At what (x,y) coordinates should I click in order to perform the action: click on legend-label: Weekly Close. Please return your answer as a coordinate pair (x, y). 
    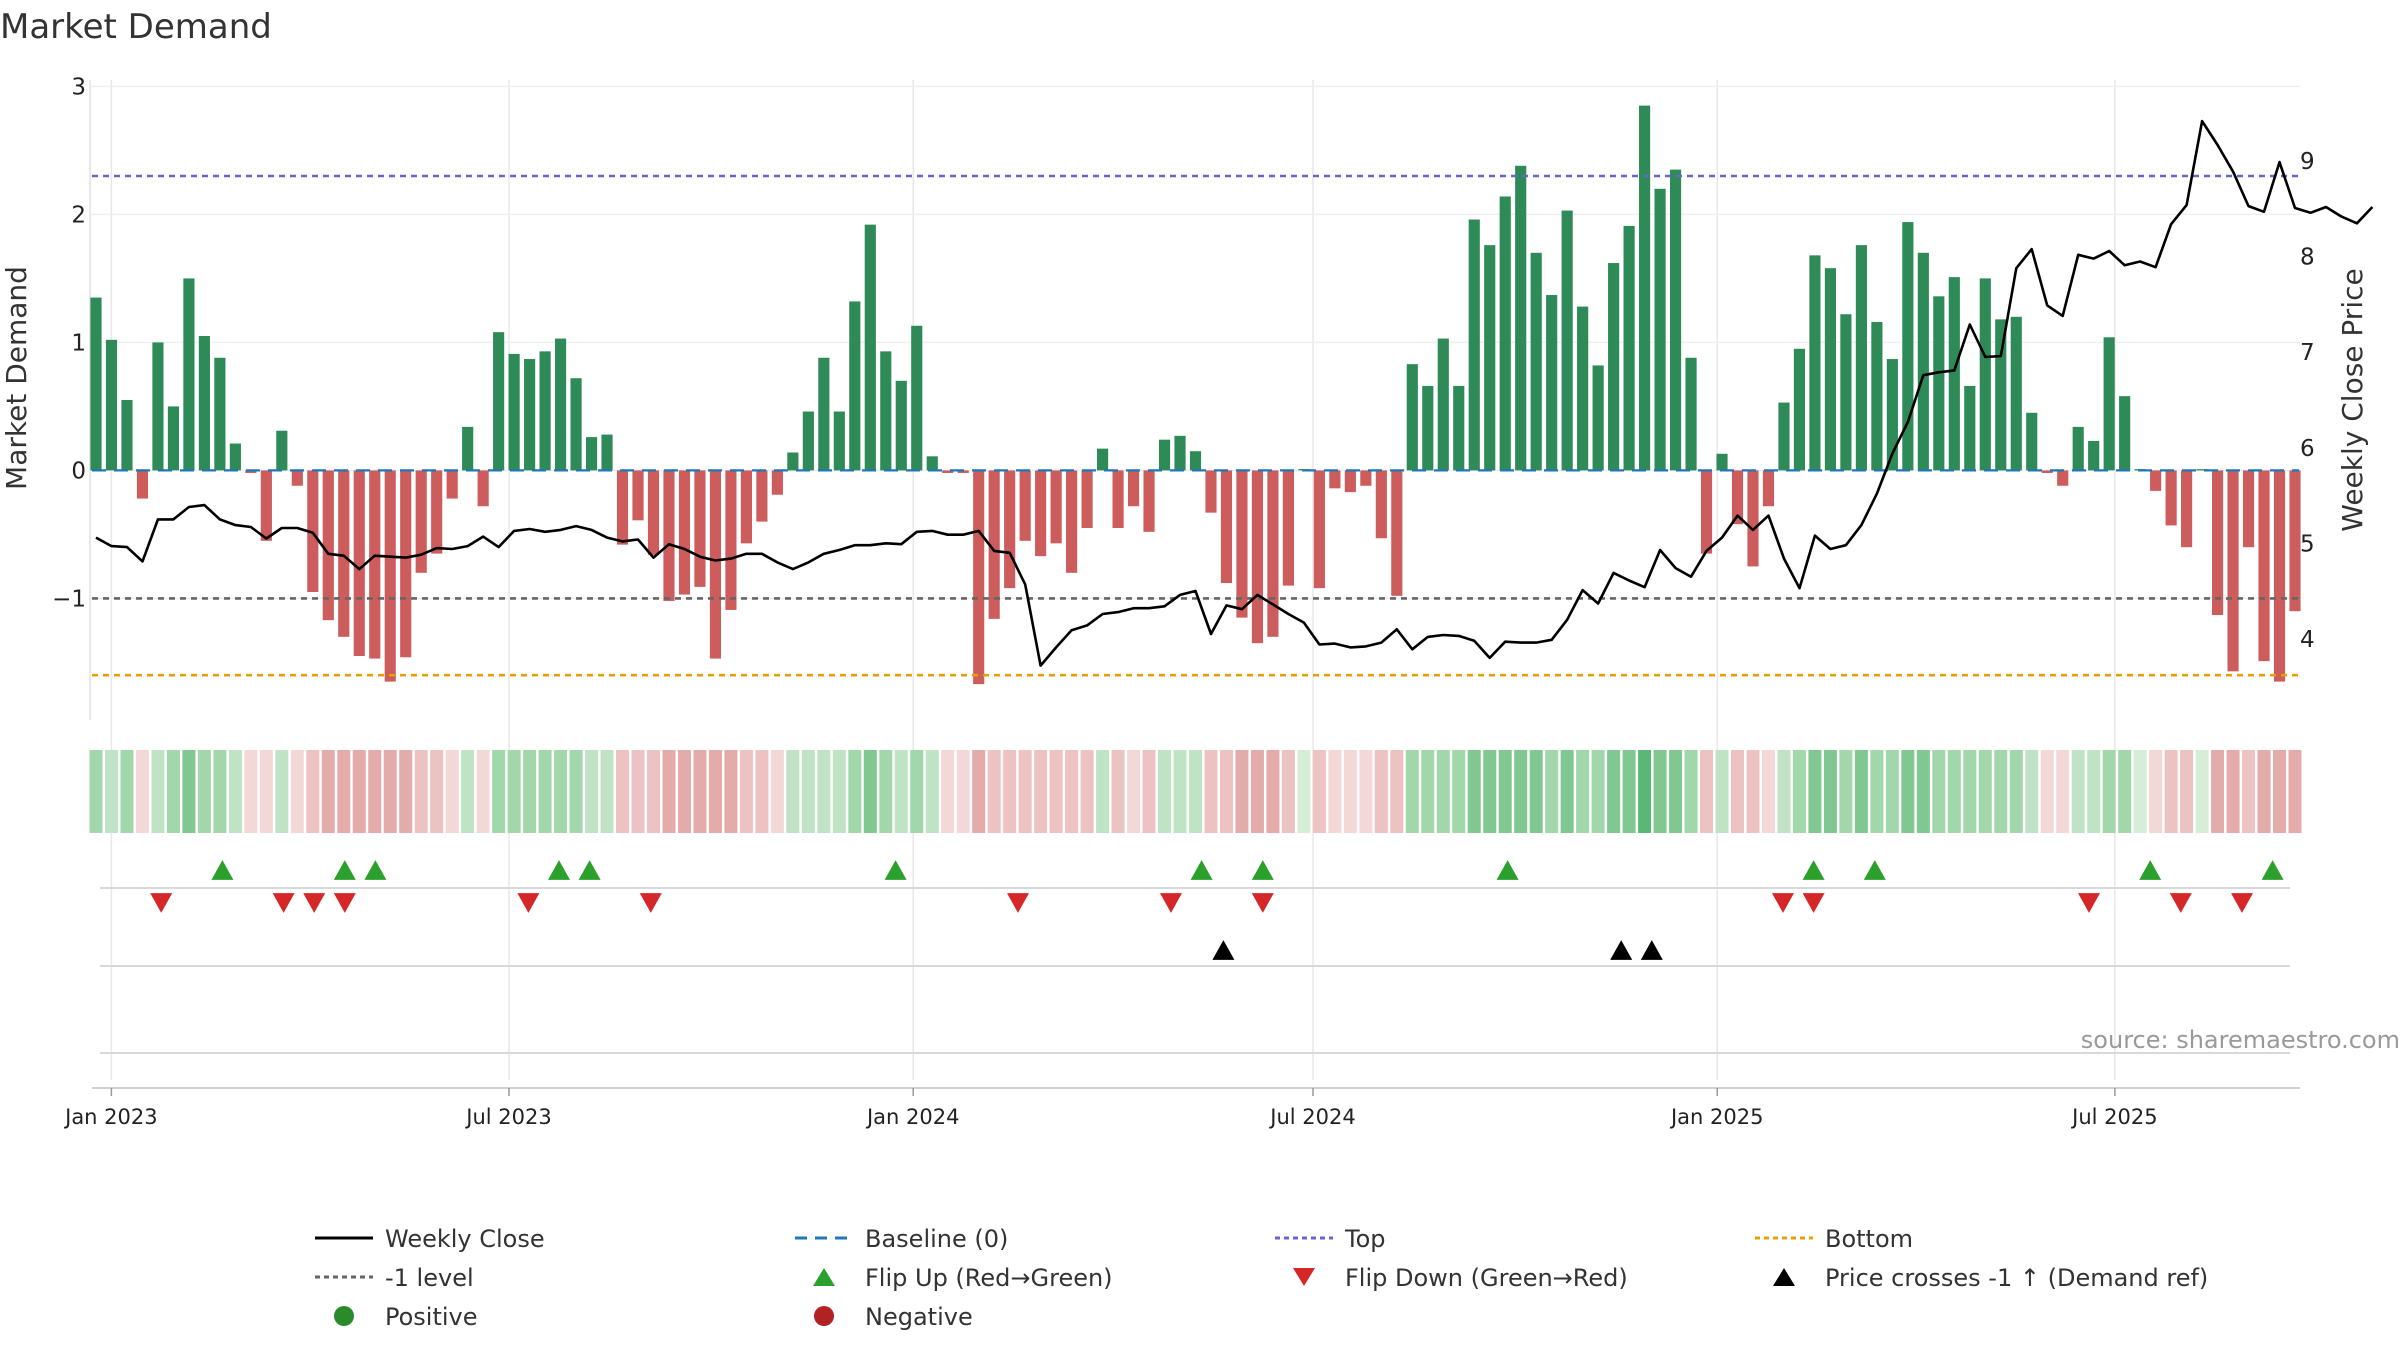
    Looking at the image, I should click on (465, 1239).